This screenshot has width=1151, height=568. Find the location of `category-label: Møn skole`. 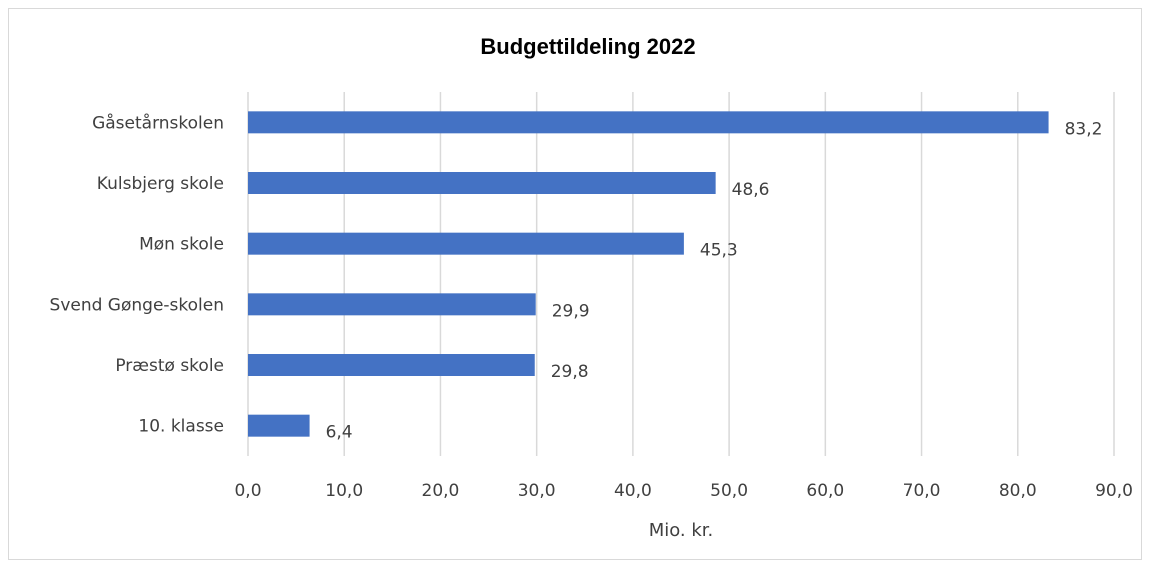

category-label: Møn skole is located at coordinates (181, 245).